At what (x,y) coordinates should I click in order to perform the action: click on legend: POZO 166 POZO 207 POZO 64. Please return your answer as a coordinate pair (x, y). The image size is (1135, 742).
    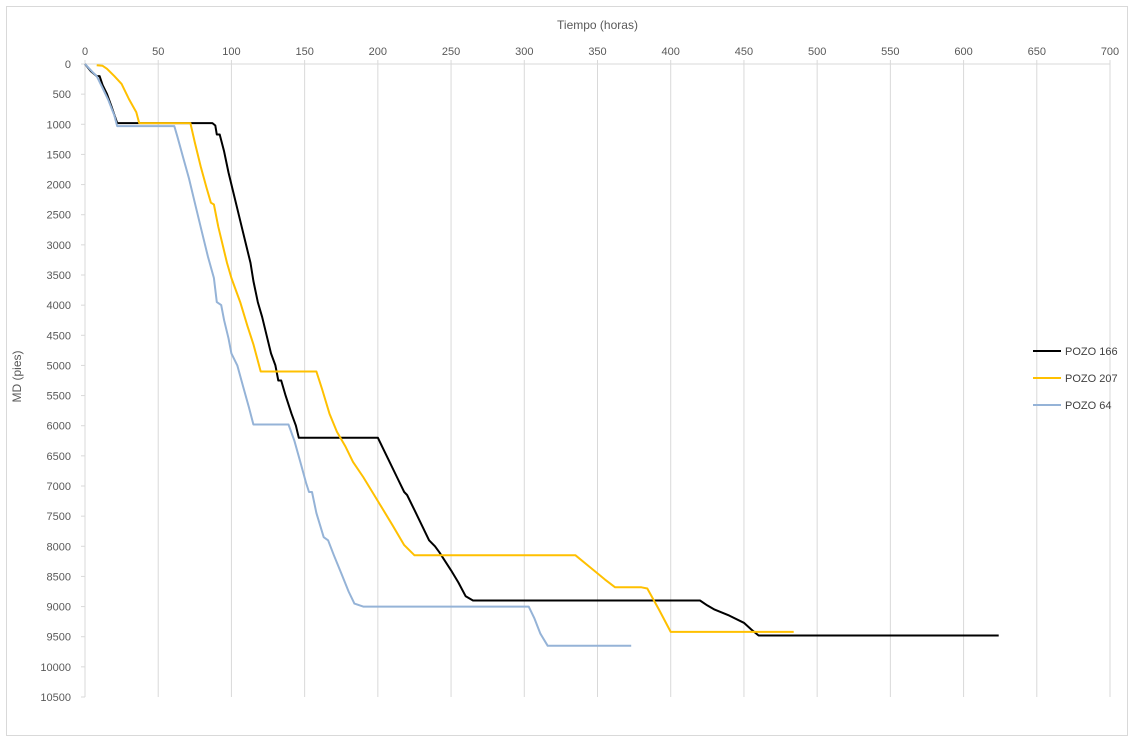
    Looking at the image, I should click on (1075, 379).